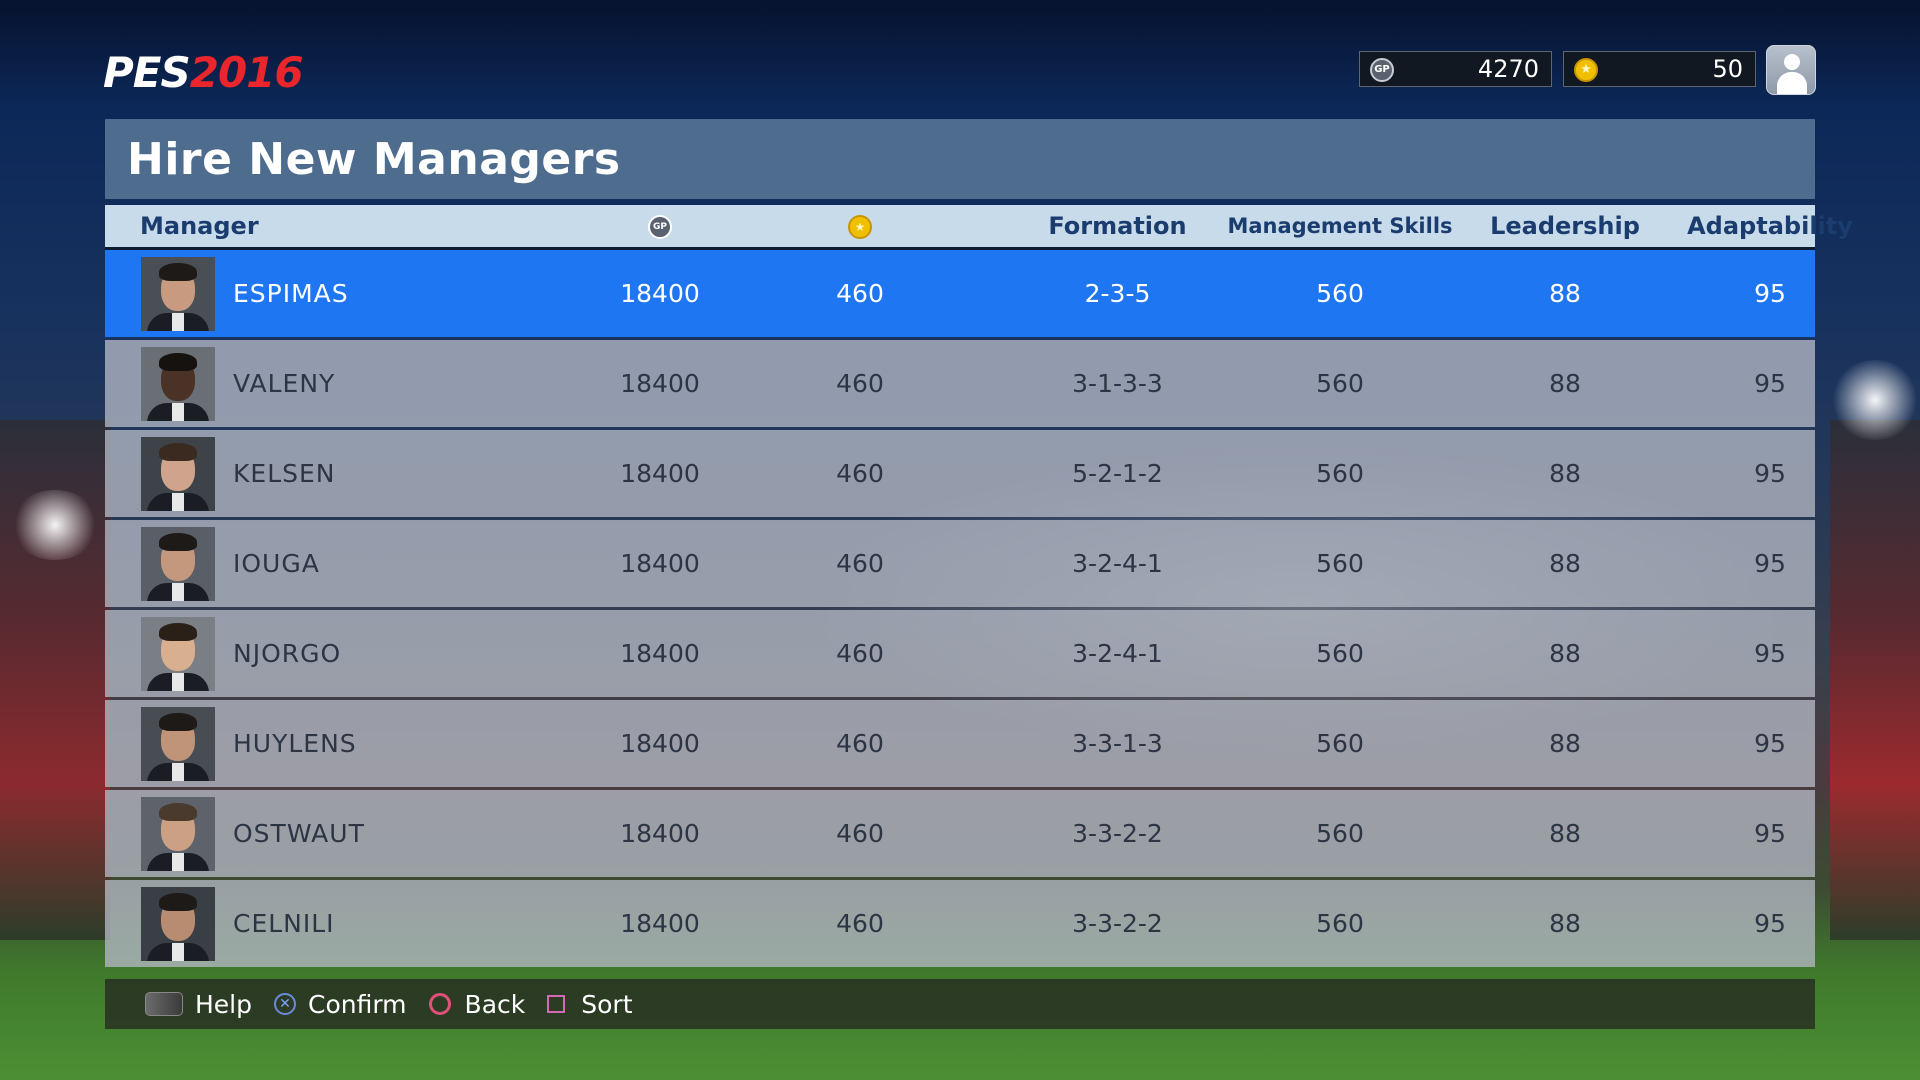  I want to click on manager-row: CELNILI 18400 460 3-3-2-2 560 88 95, so click(960, 923).